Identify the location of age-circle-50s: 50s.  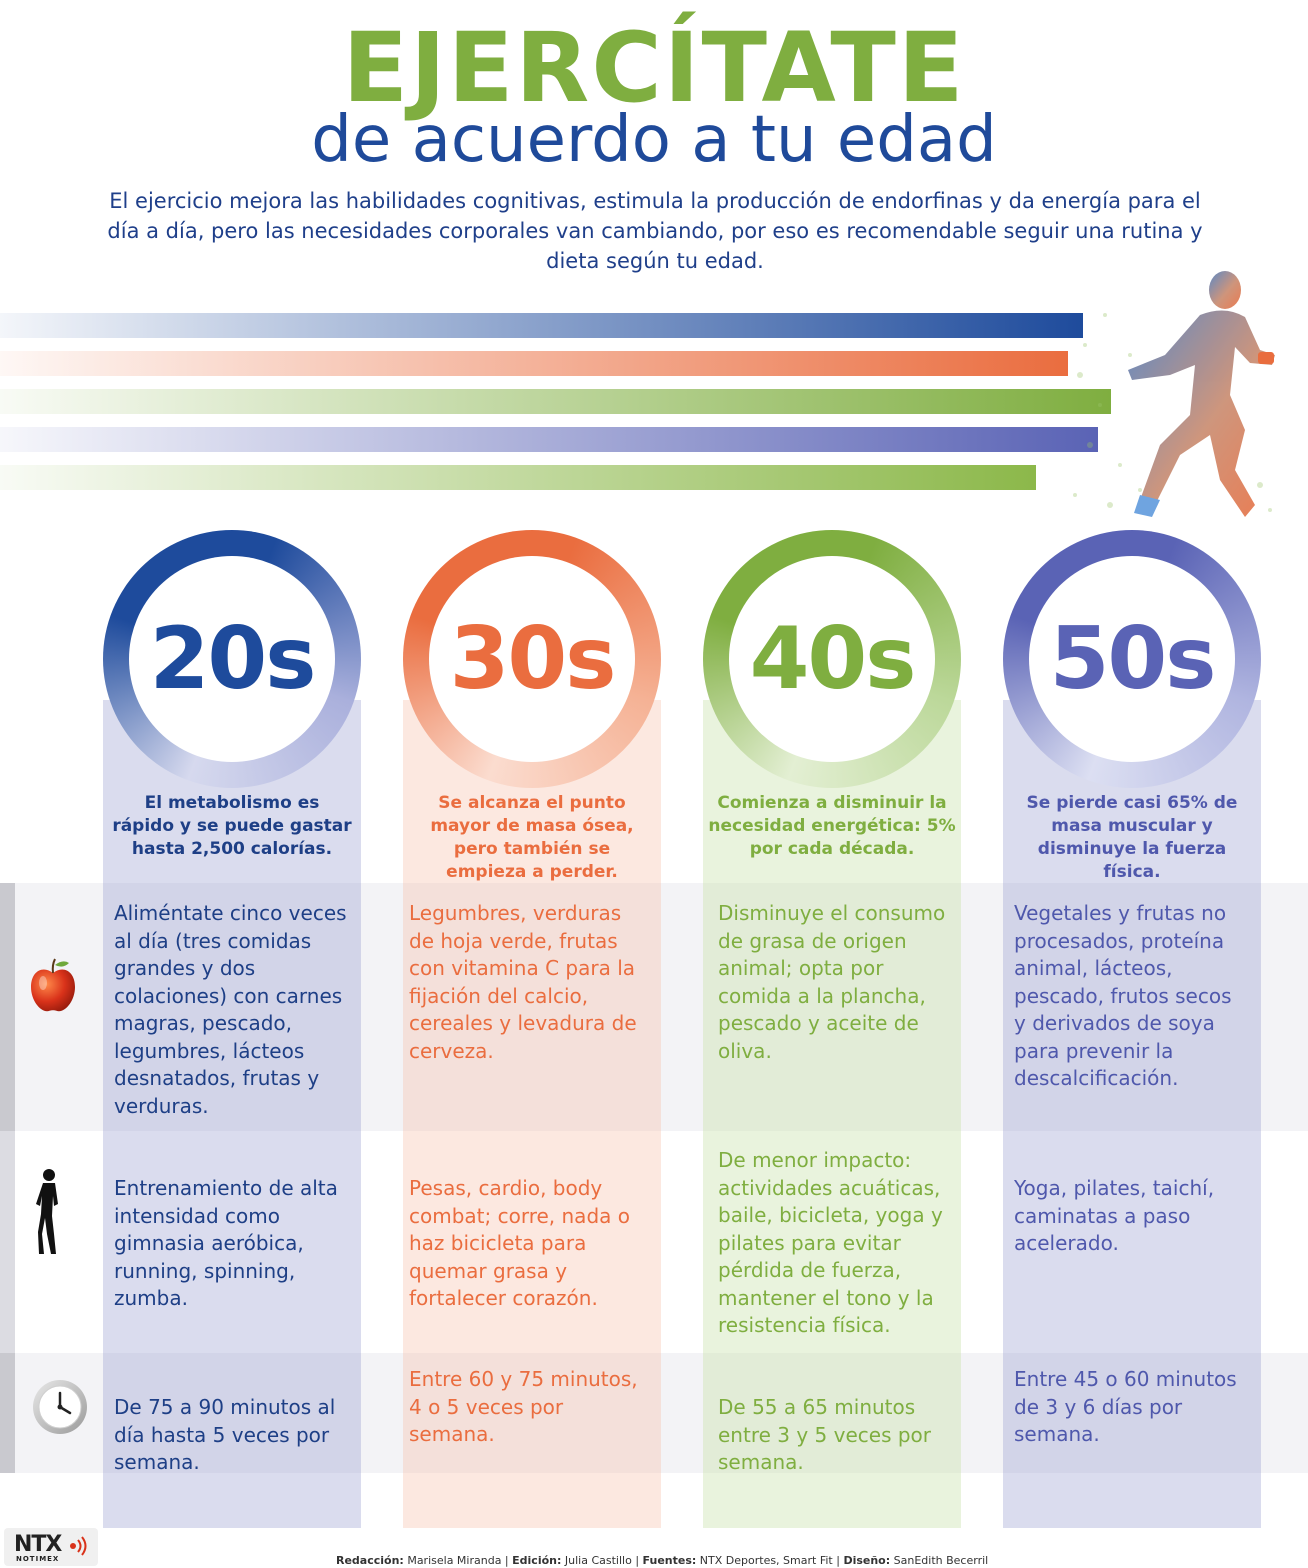
(1132, 659).